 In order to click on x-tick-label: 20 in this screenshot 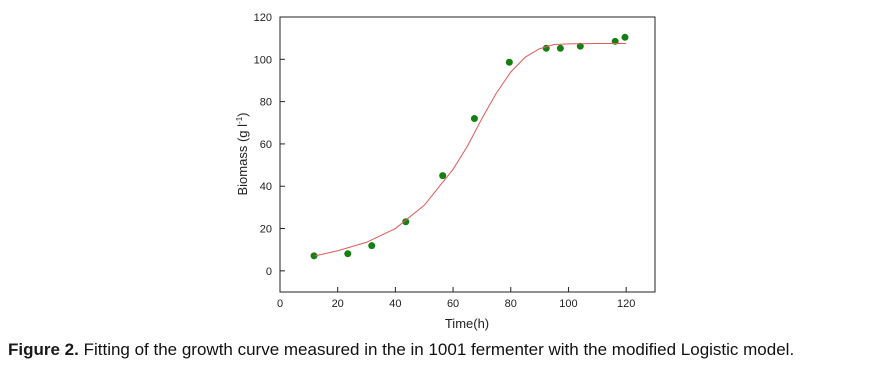, I will do `click(338, 304)`.